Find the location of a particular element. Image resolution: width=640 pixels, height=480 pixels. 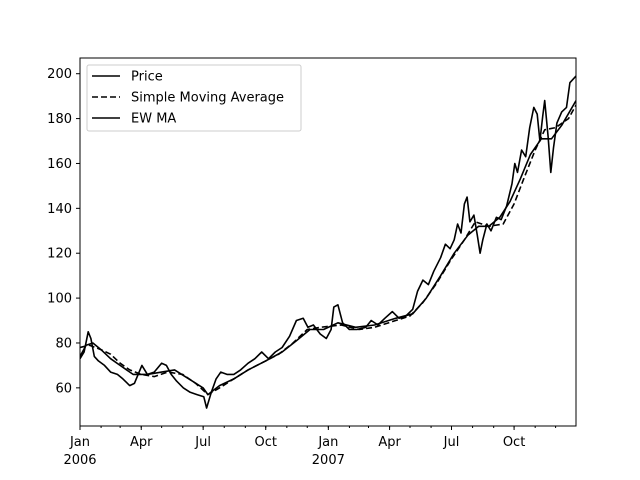

legend: Price Simple Moving Average EW MA is located at coordinates (194, 98).